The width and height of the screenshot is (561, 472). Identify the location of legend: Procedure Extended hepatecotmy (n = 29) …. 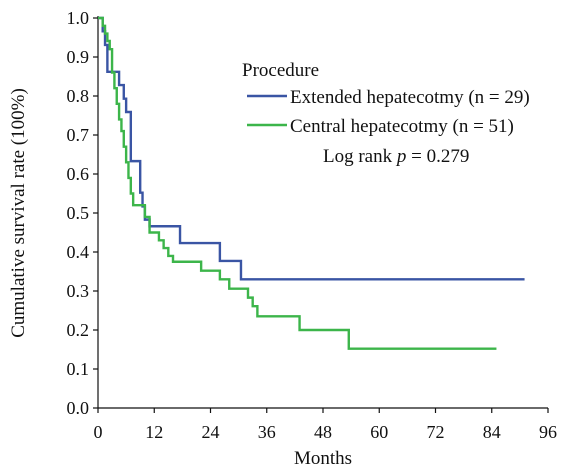
(386, 113).